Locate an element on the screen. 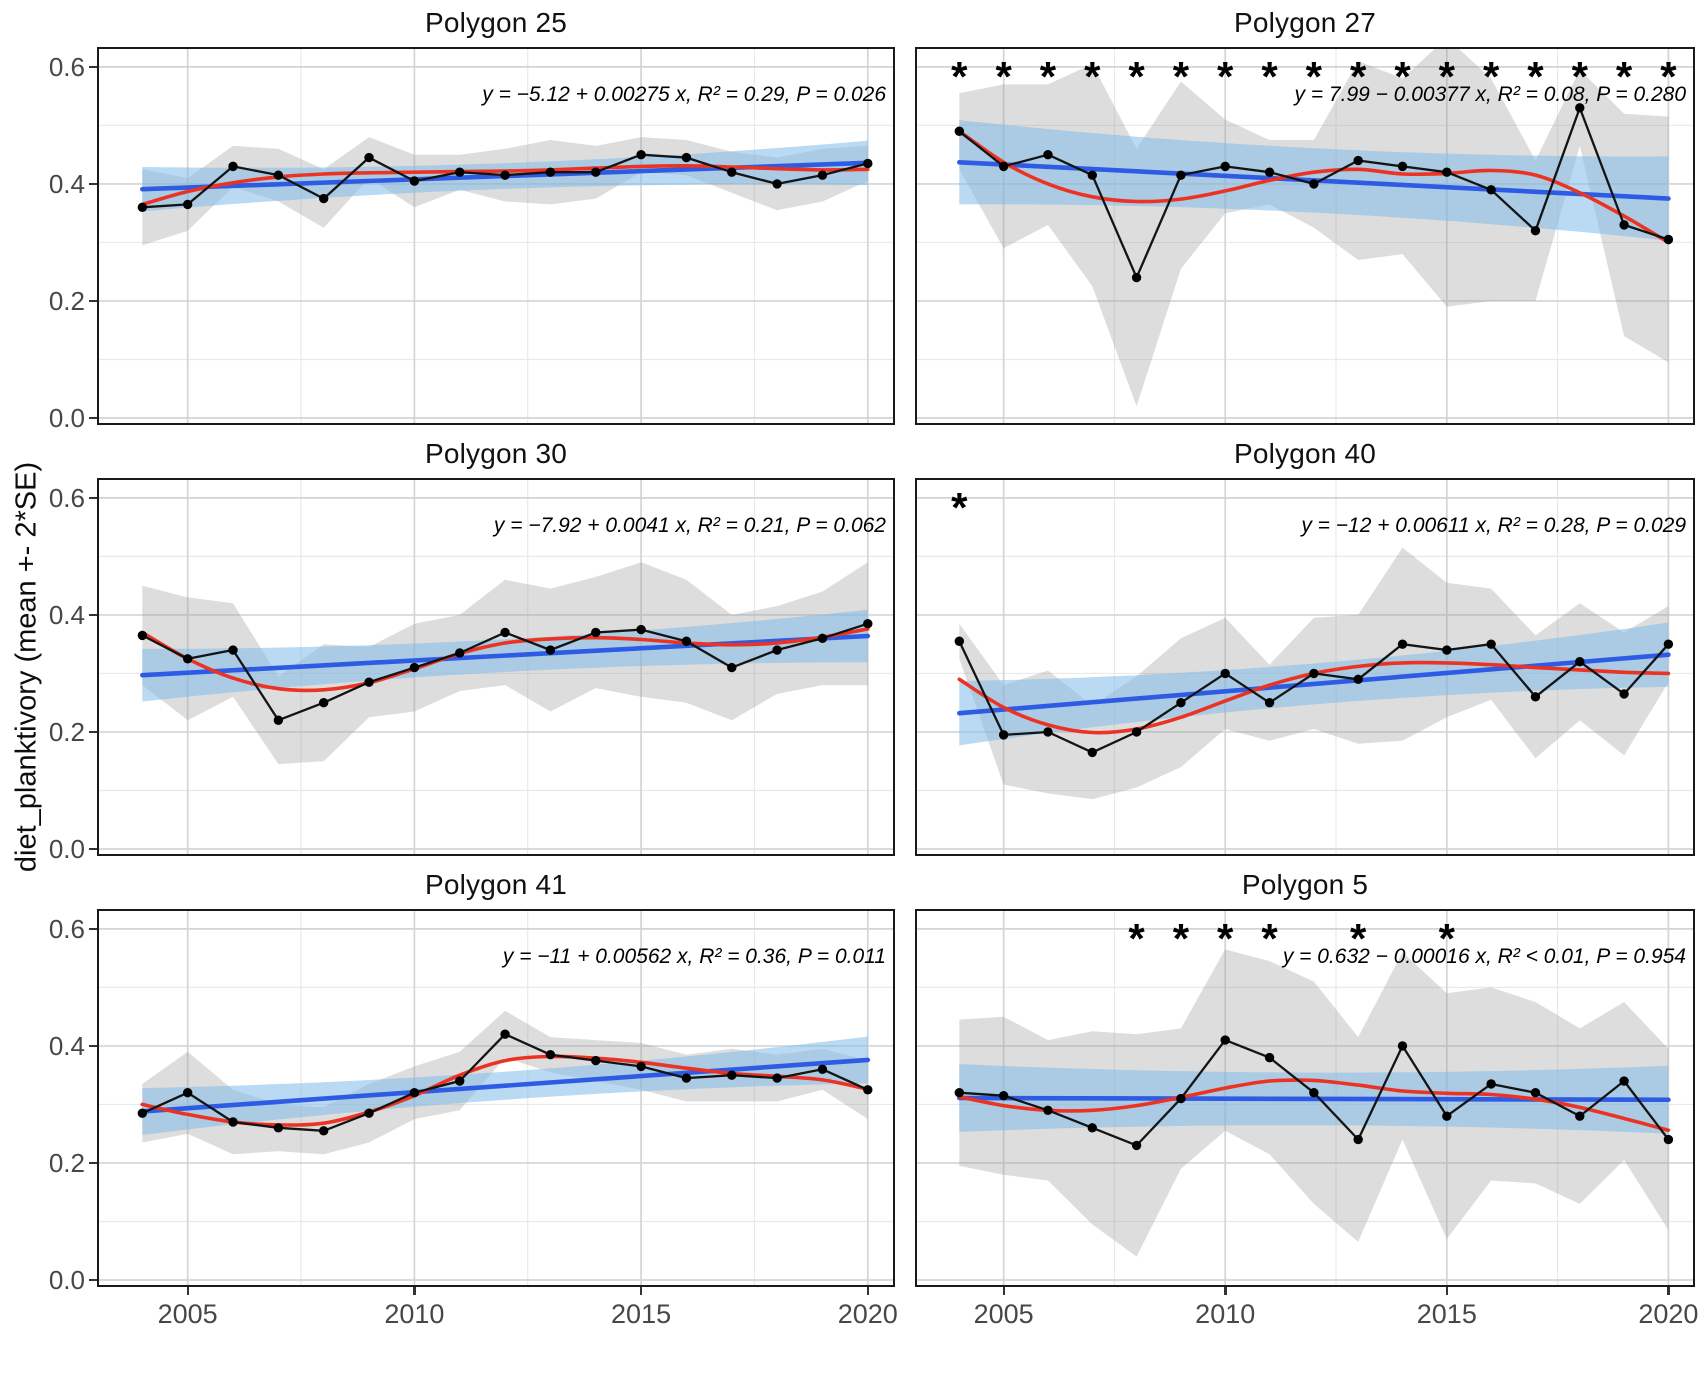 Image resolution: width=1700 pixels, height=1380 pixels. plot-area-polygon-27: * * * * * * * * * * * * * * * * * is located at coordinates (1305, 236).